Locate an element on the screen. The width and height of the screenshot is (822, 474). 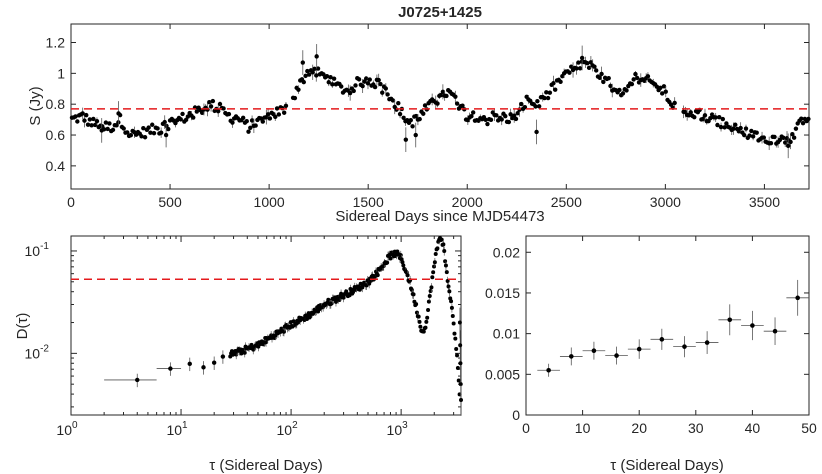
structure-linear-plot-frame is located at coordinates (667, 325).